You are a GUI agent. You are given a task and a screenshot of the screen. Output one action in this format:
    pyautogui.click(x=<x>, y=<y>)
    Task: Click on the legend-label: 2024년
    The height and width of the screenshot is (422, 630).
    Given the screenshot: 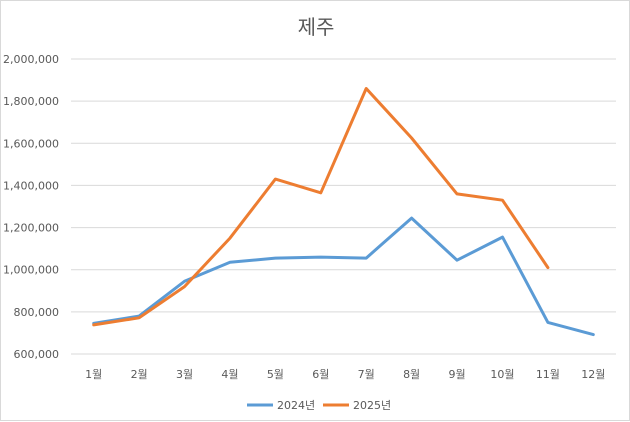 What is the action you would take?
    pyautogui.click(x=296, y=405)
    